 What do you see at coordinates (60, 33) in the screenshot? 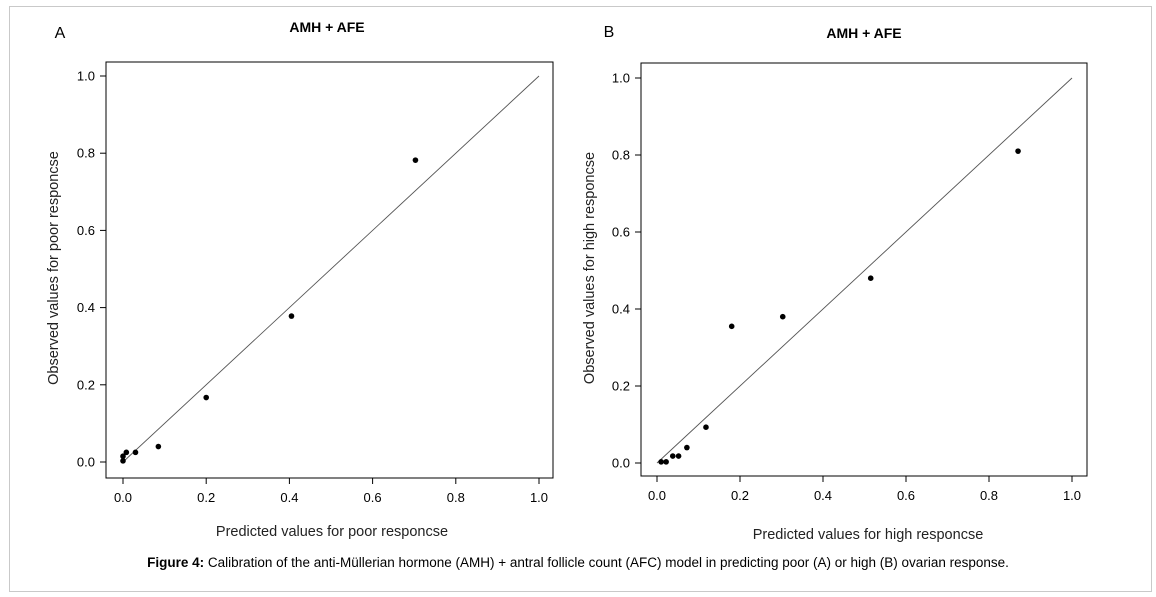
I see `panel-letter: A` at bounding box center [60, 33].